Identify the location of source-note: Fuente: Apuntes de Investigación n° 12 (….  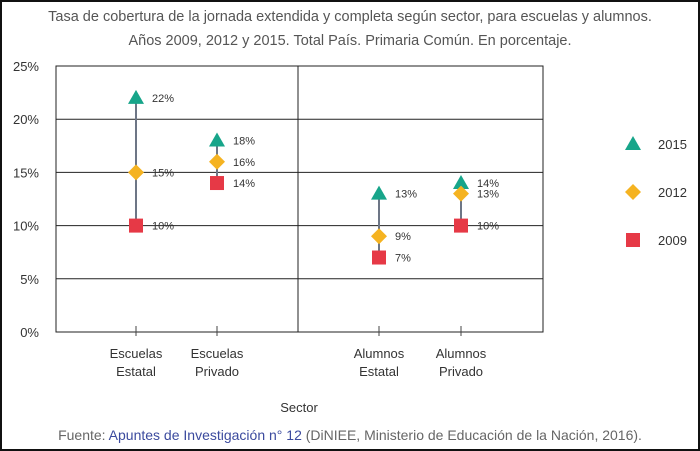
(350, 435).